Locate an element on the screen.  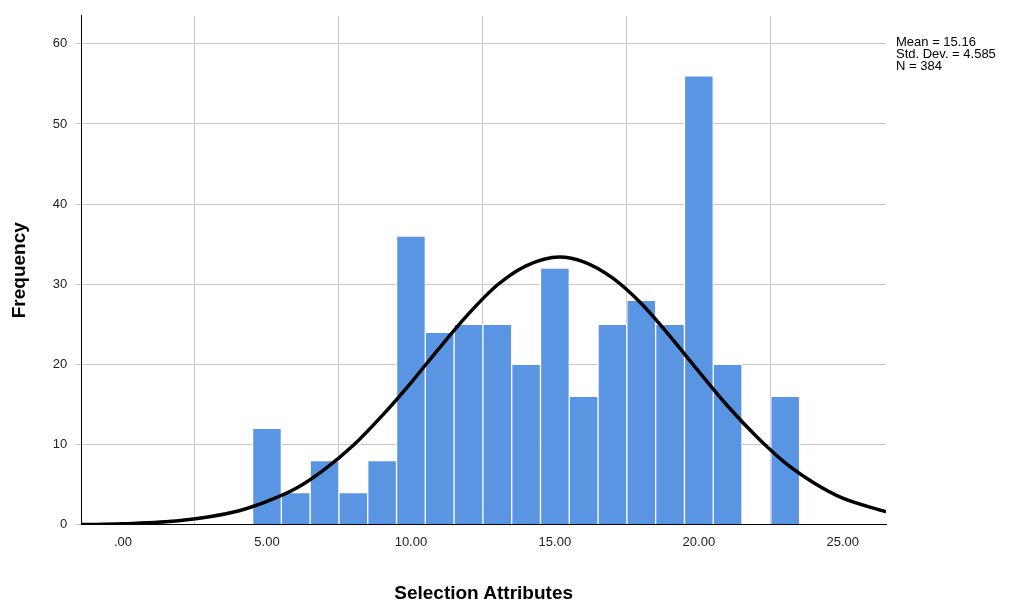
x-tick-label: 10.00 is located at coordinates (411, 541).